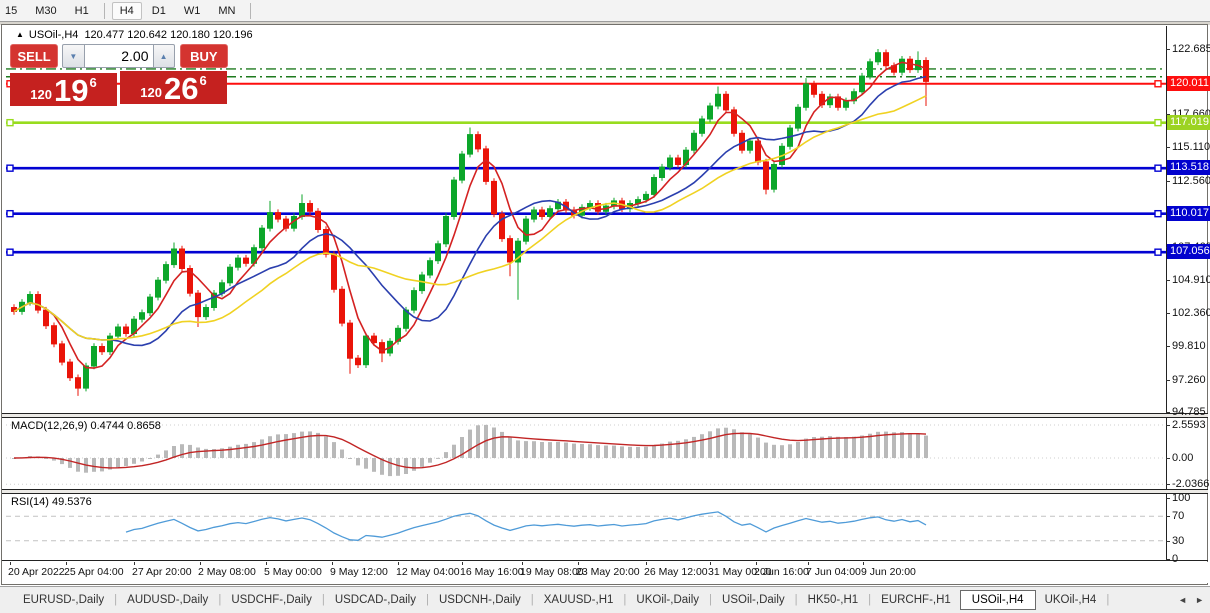 The image size is (1210, 613). Describe the element at coordinates (34, 56) in the screenshot. I see `sell-button: SELL` at that location.